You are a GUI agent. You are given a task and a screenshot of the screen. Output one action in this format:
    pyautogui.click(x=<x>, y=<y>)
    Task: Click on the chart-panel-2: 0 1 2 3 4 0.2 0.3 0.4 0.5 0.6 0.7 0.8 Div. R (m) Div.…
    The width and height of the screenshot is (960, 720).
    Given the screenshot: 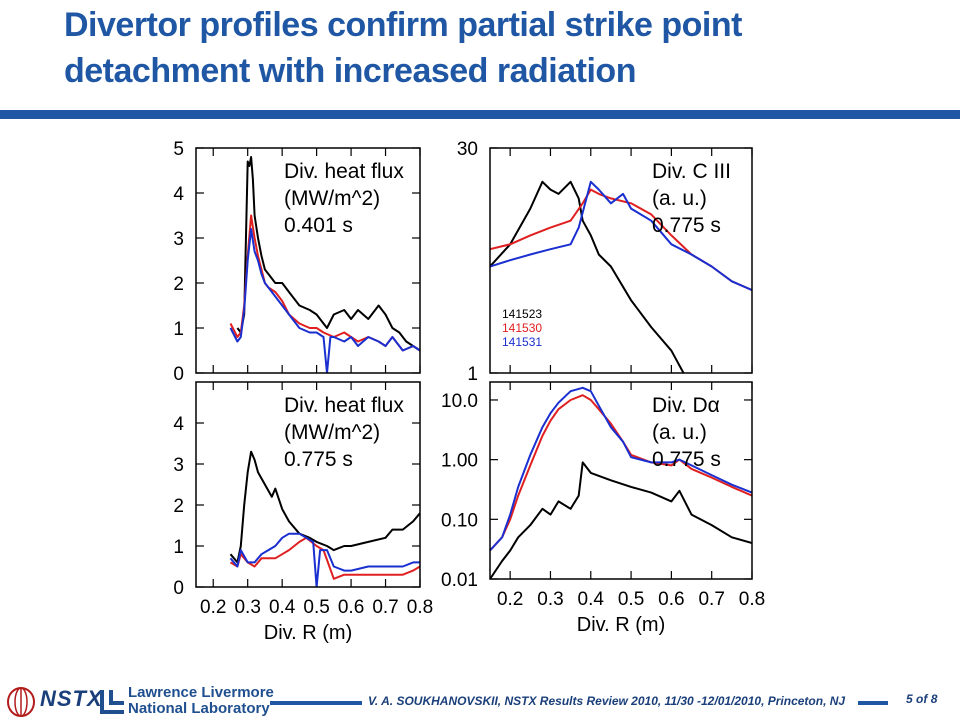 What is the action you would take?
    pyautogui.click(x=303, y=512)
    